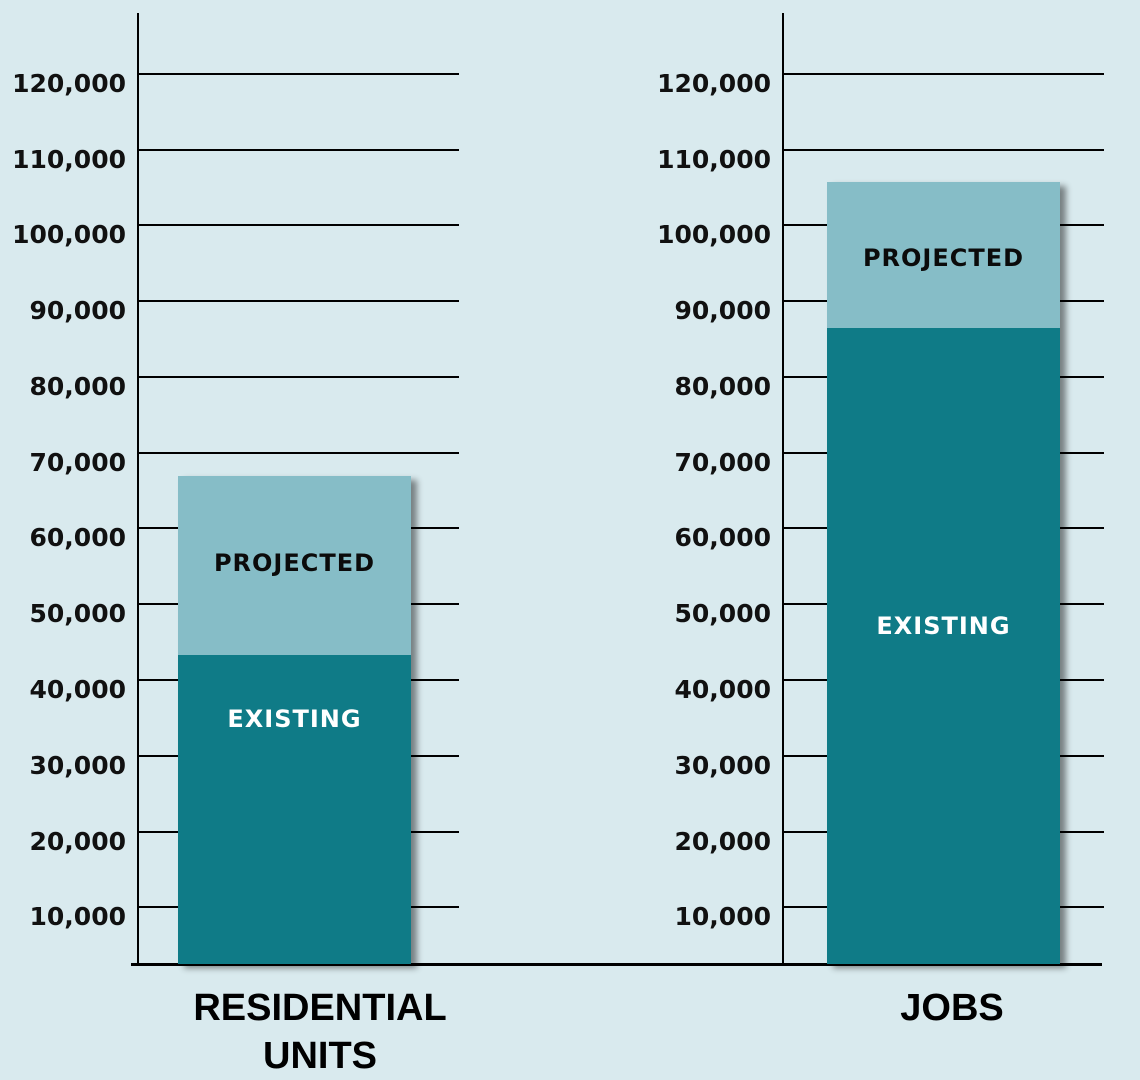  What do you see at coordinates (320, 1056) in the screenshot?
I see `category-line-2: UNITS` at bounding box center [320, 1056].